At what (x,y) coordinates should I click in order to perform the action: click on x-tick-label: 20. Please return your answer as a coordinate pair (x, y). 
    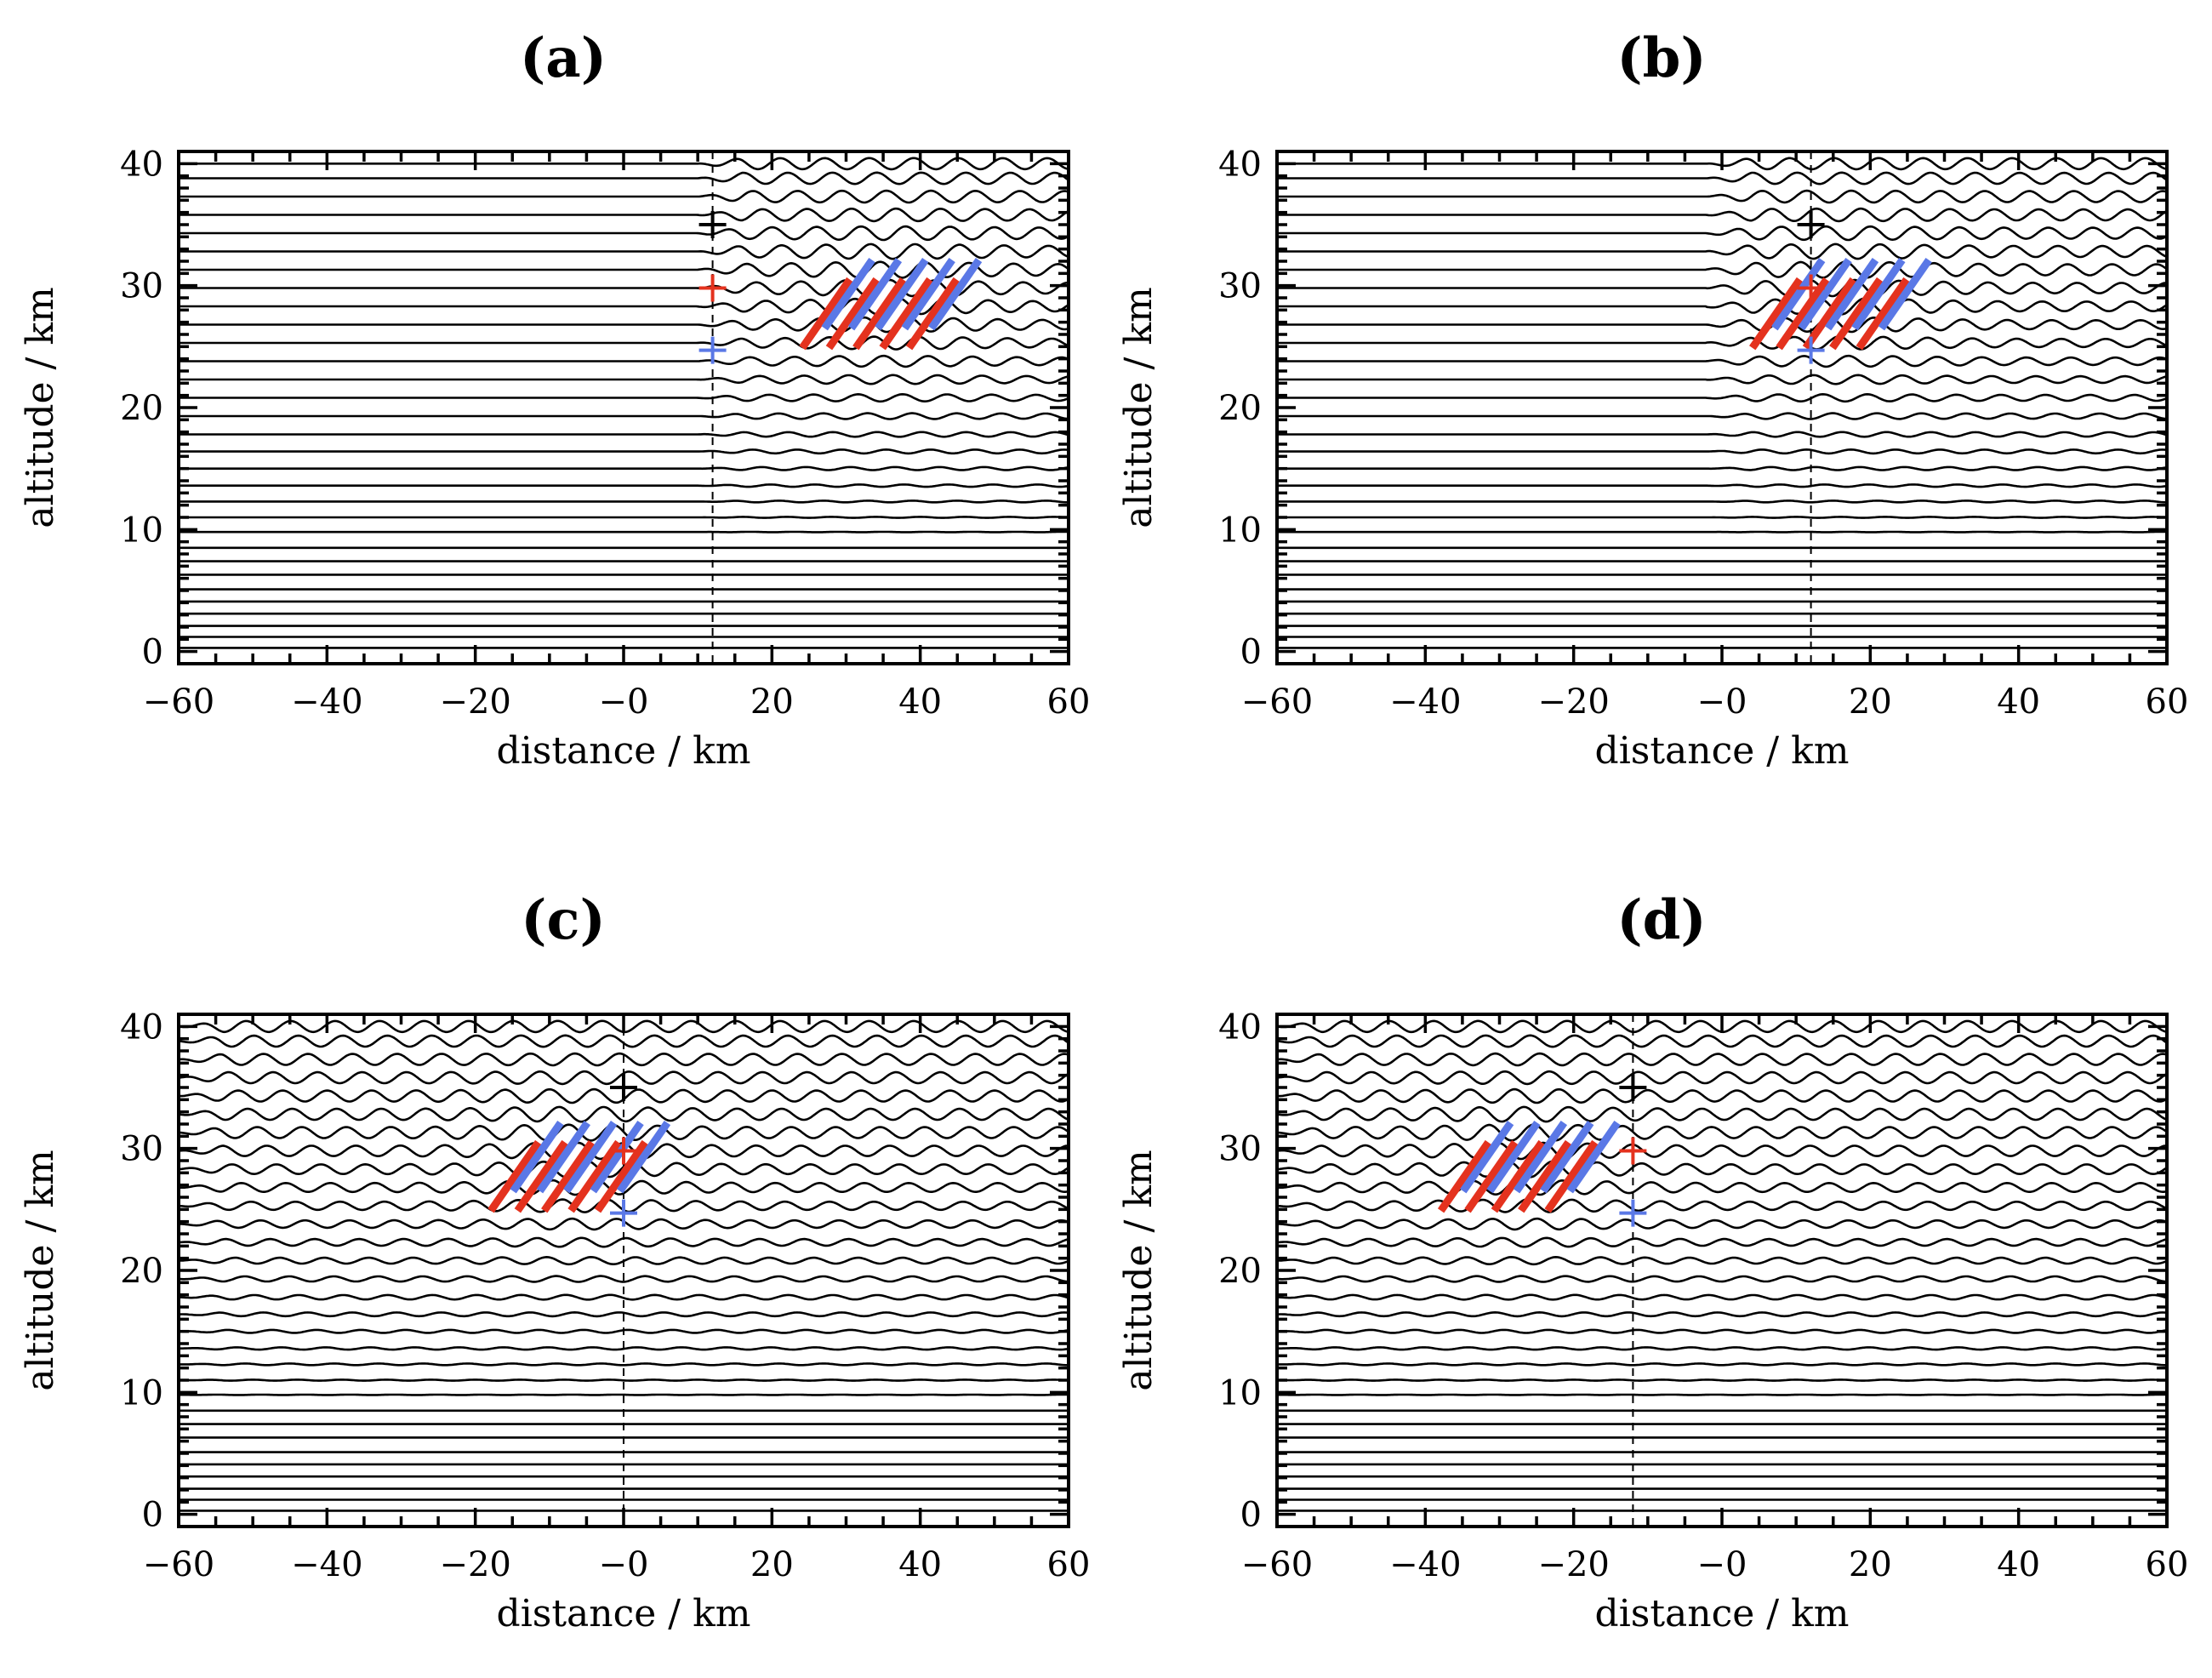
    Looking at the image, I should click on (1870, 1564).